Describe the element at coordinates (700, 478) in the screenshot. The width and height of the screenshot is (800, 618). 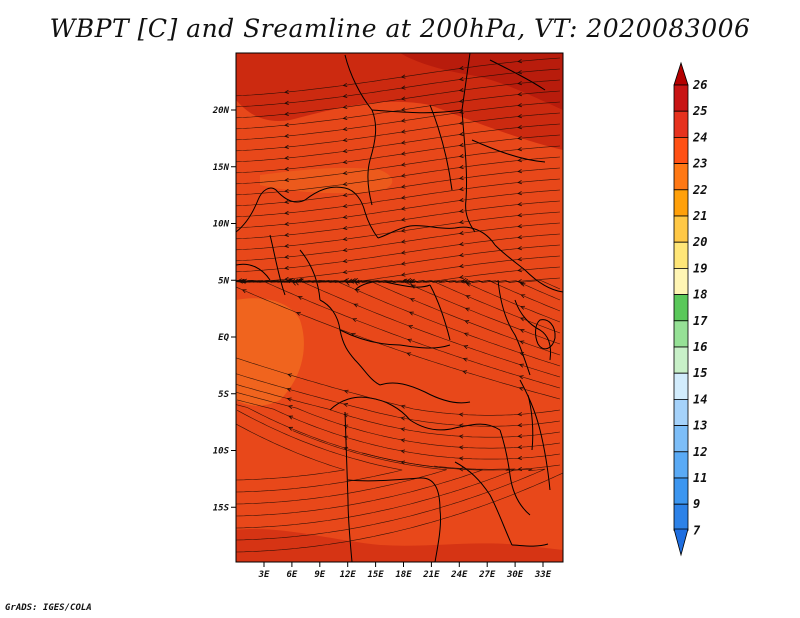
I see `colorbar-label: 11` at that location.